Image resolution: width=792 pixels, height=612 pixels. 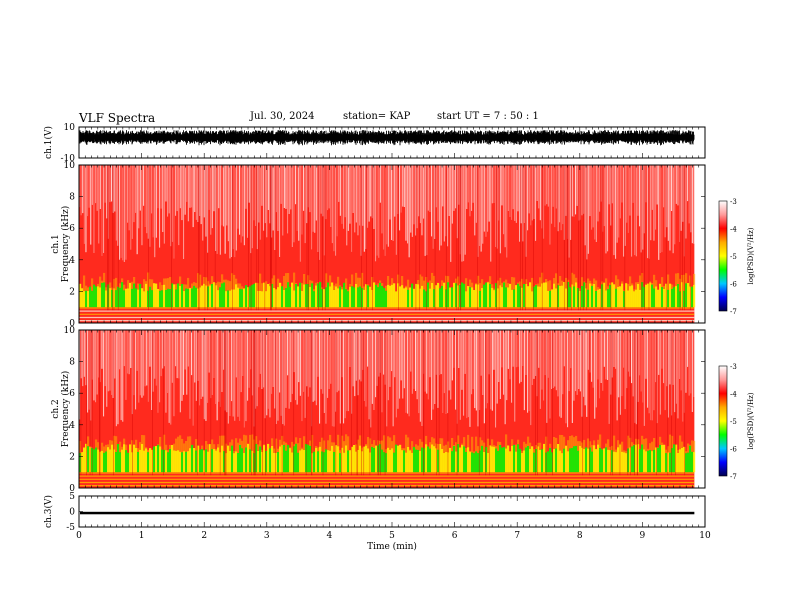 What do you see at coordinates (723, 256) in the screenshot?
I see `colorbar` at bounding box center [723, 256].